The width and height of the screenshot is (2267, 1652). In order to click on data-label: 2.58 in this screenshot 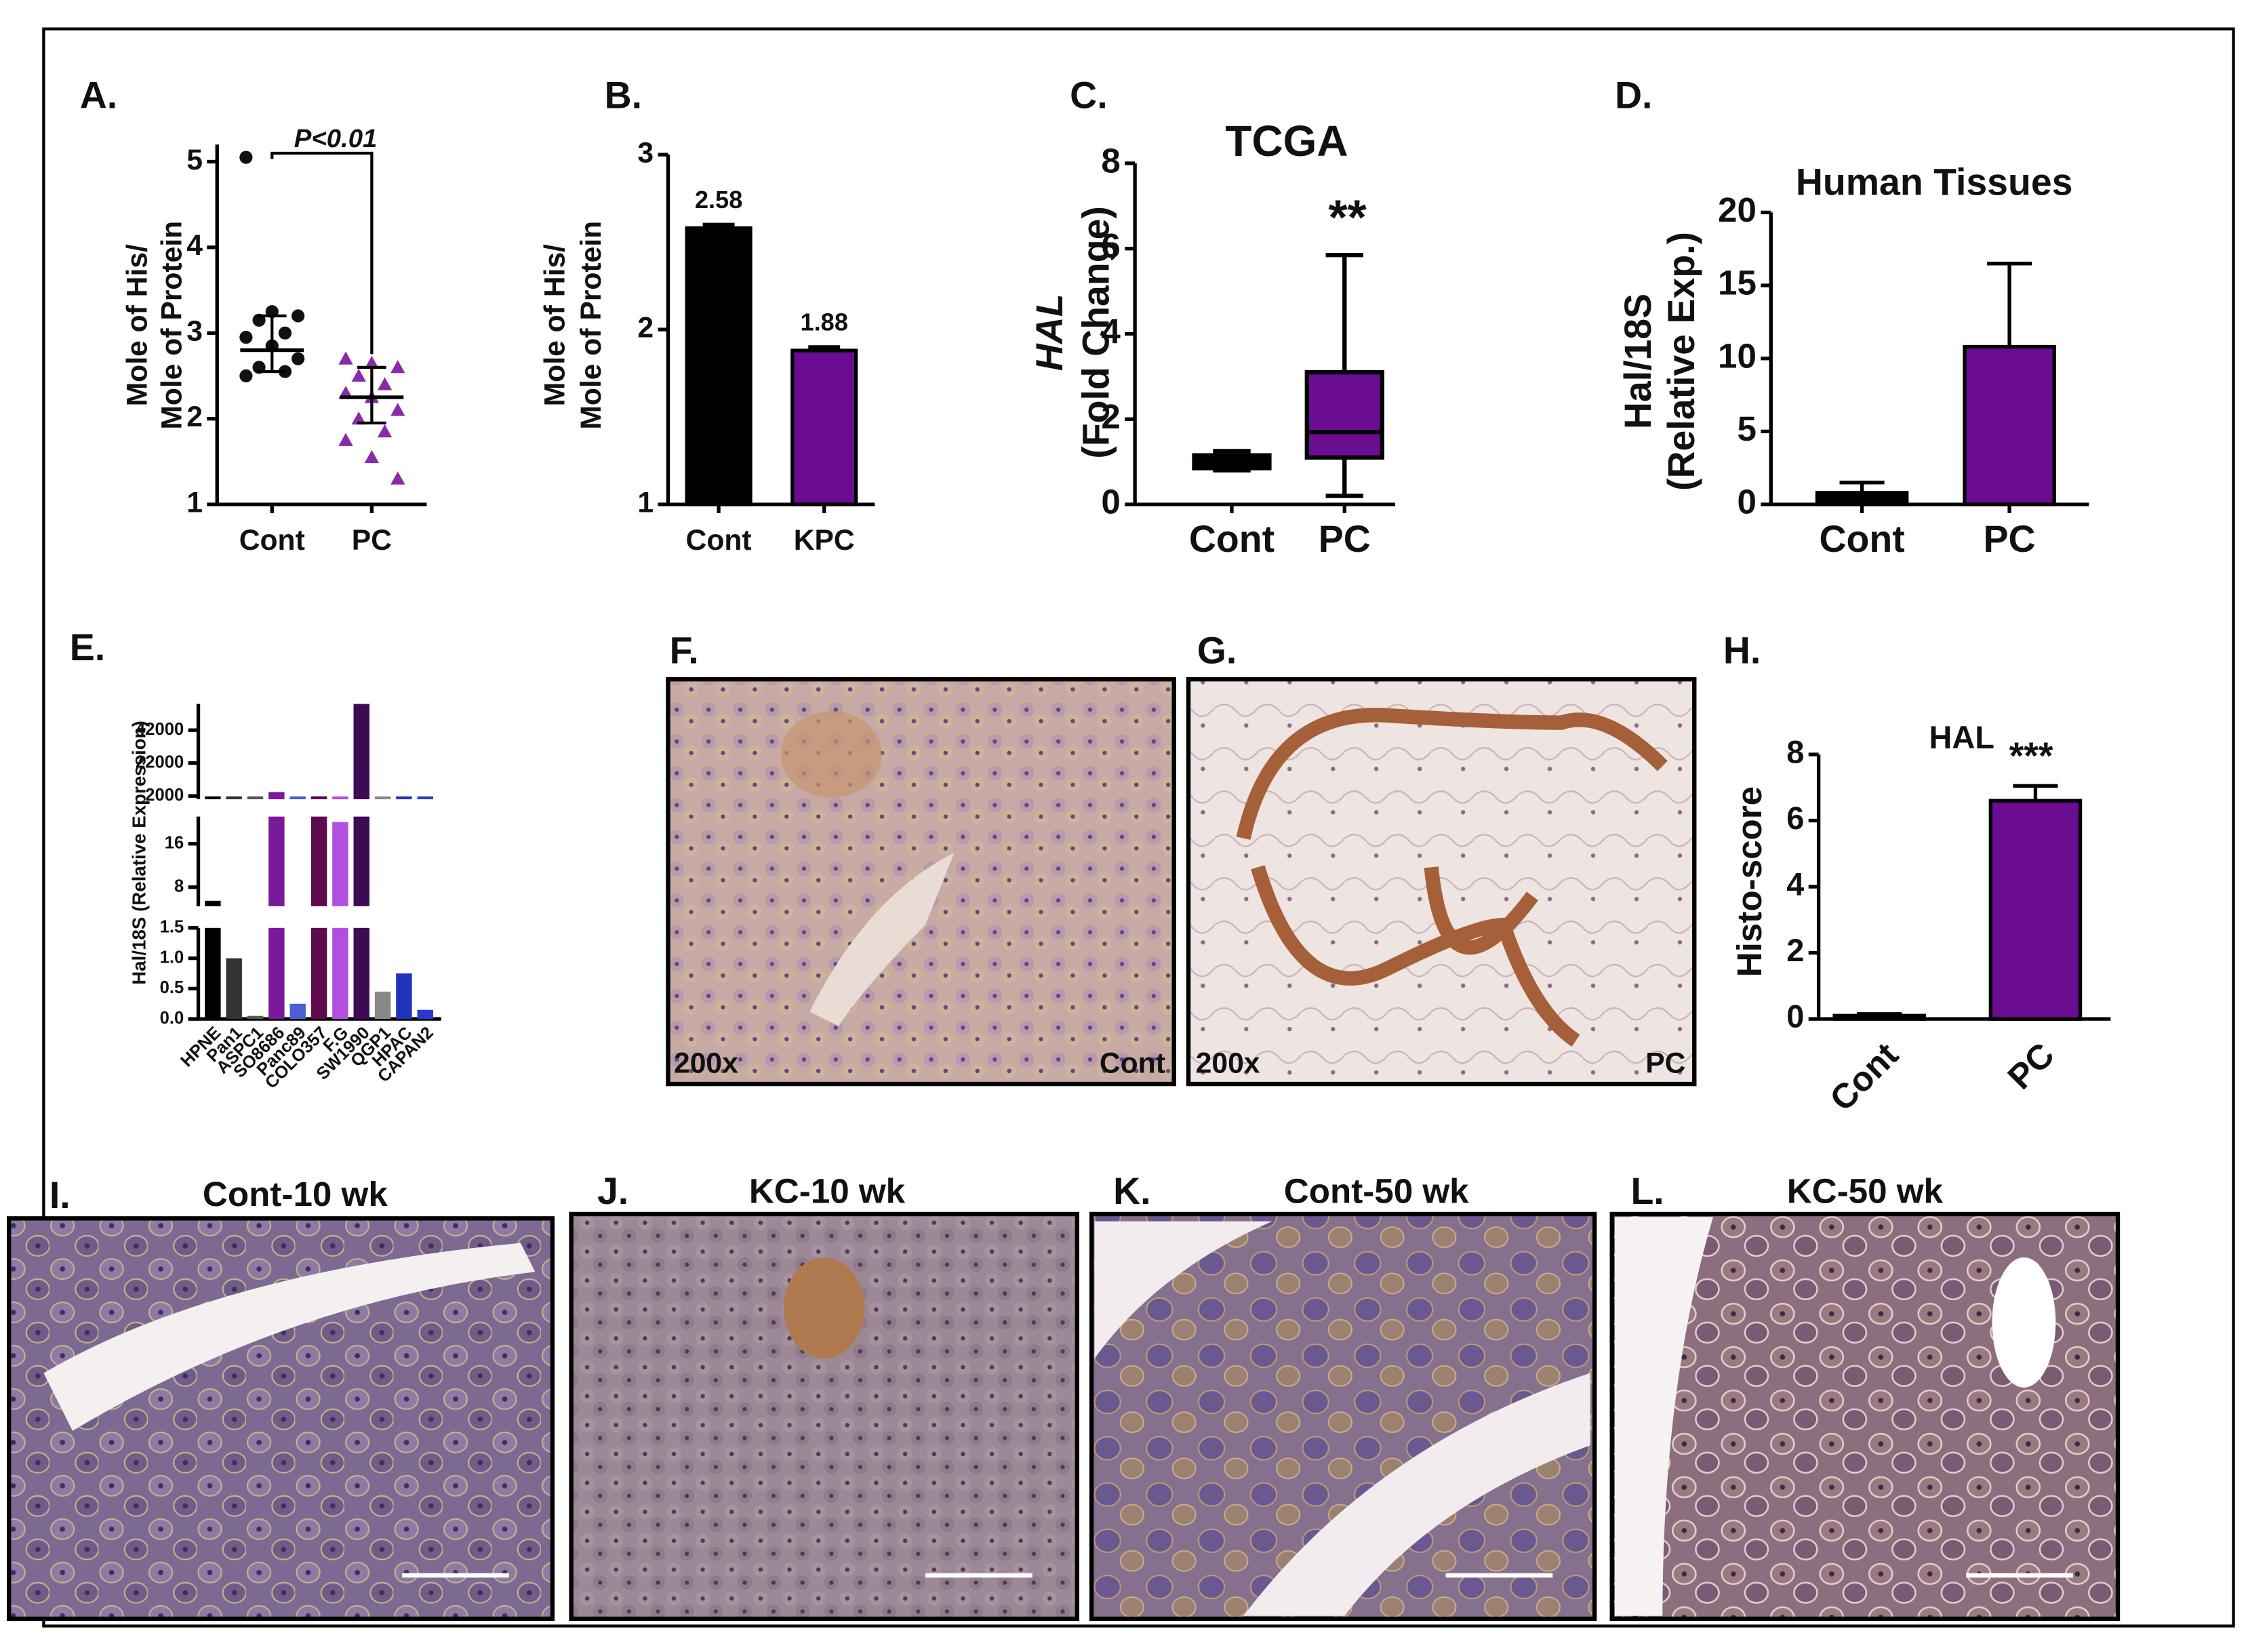, I will do `click(719, 200)`.